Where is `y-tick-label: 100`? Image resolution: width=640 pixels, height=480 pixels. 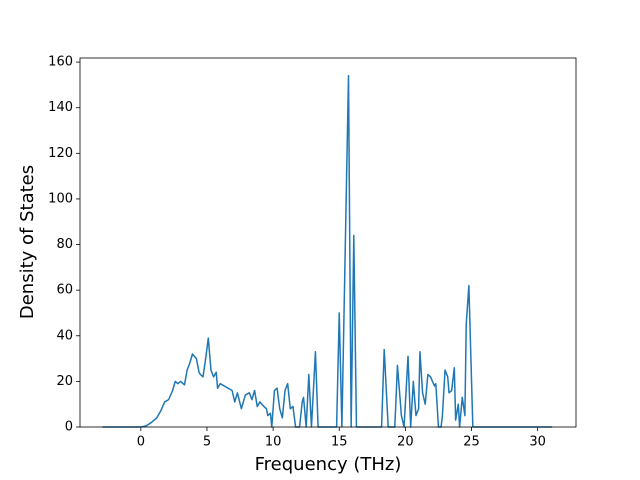
y-tick-label: 100 is located at coordinates (60, 198).